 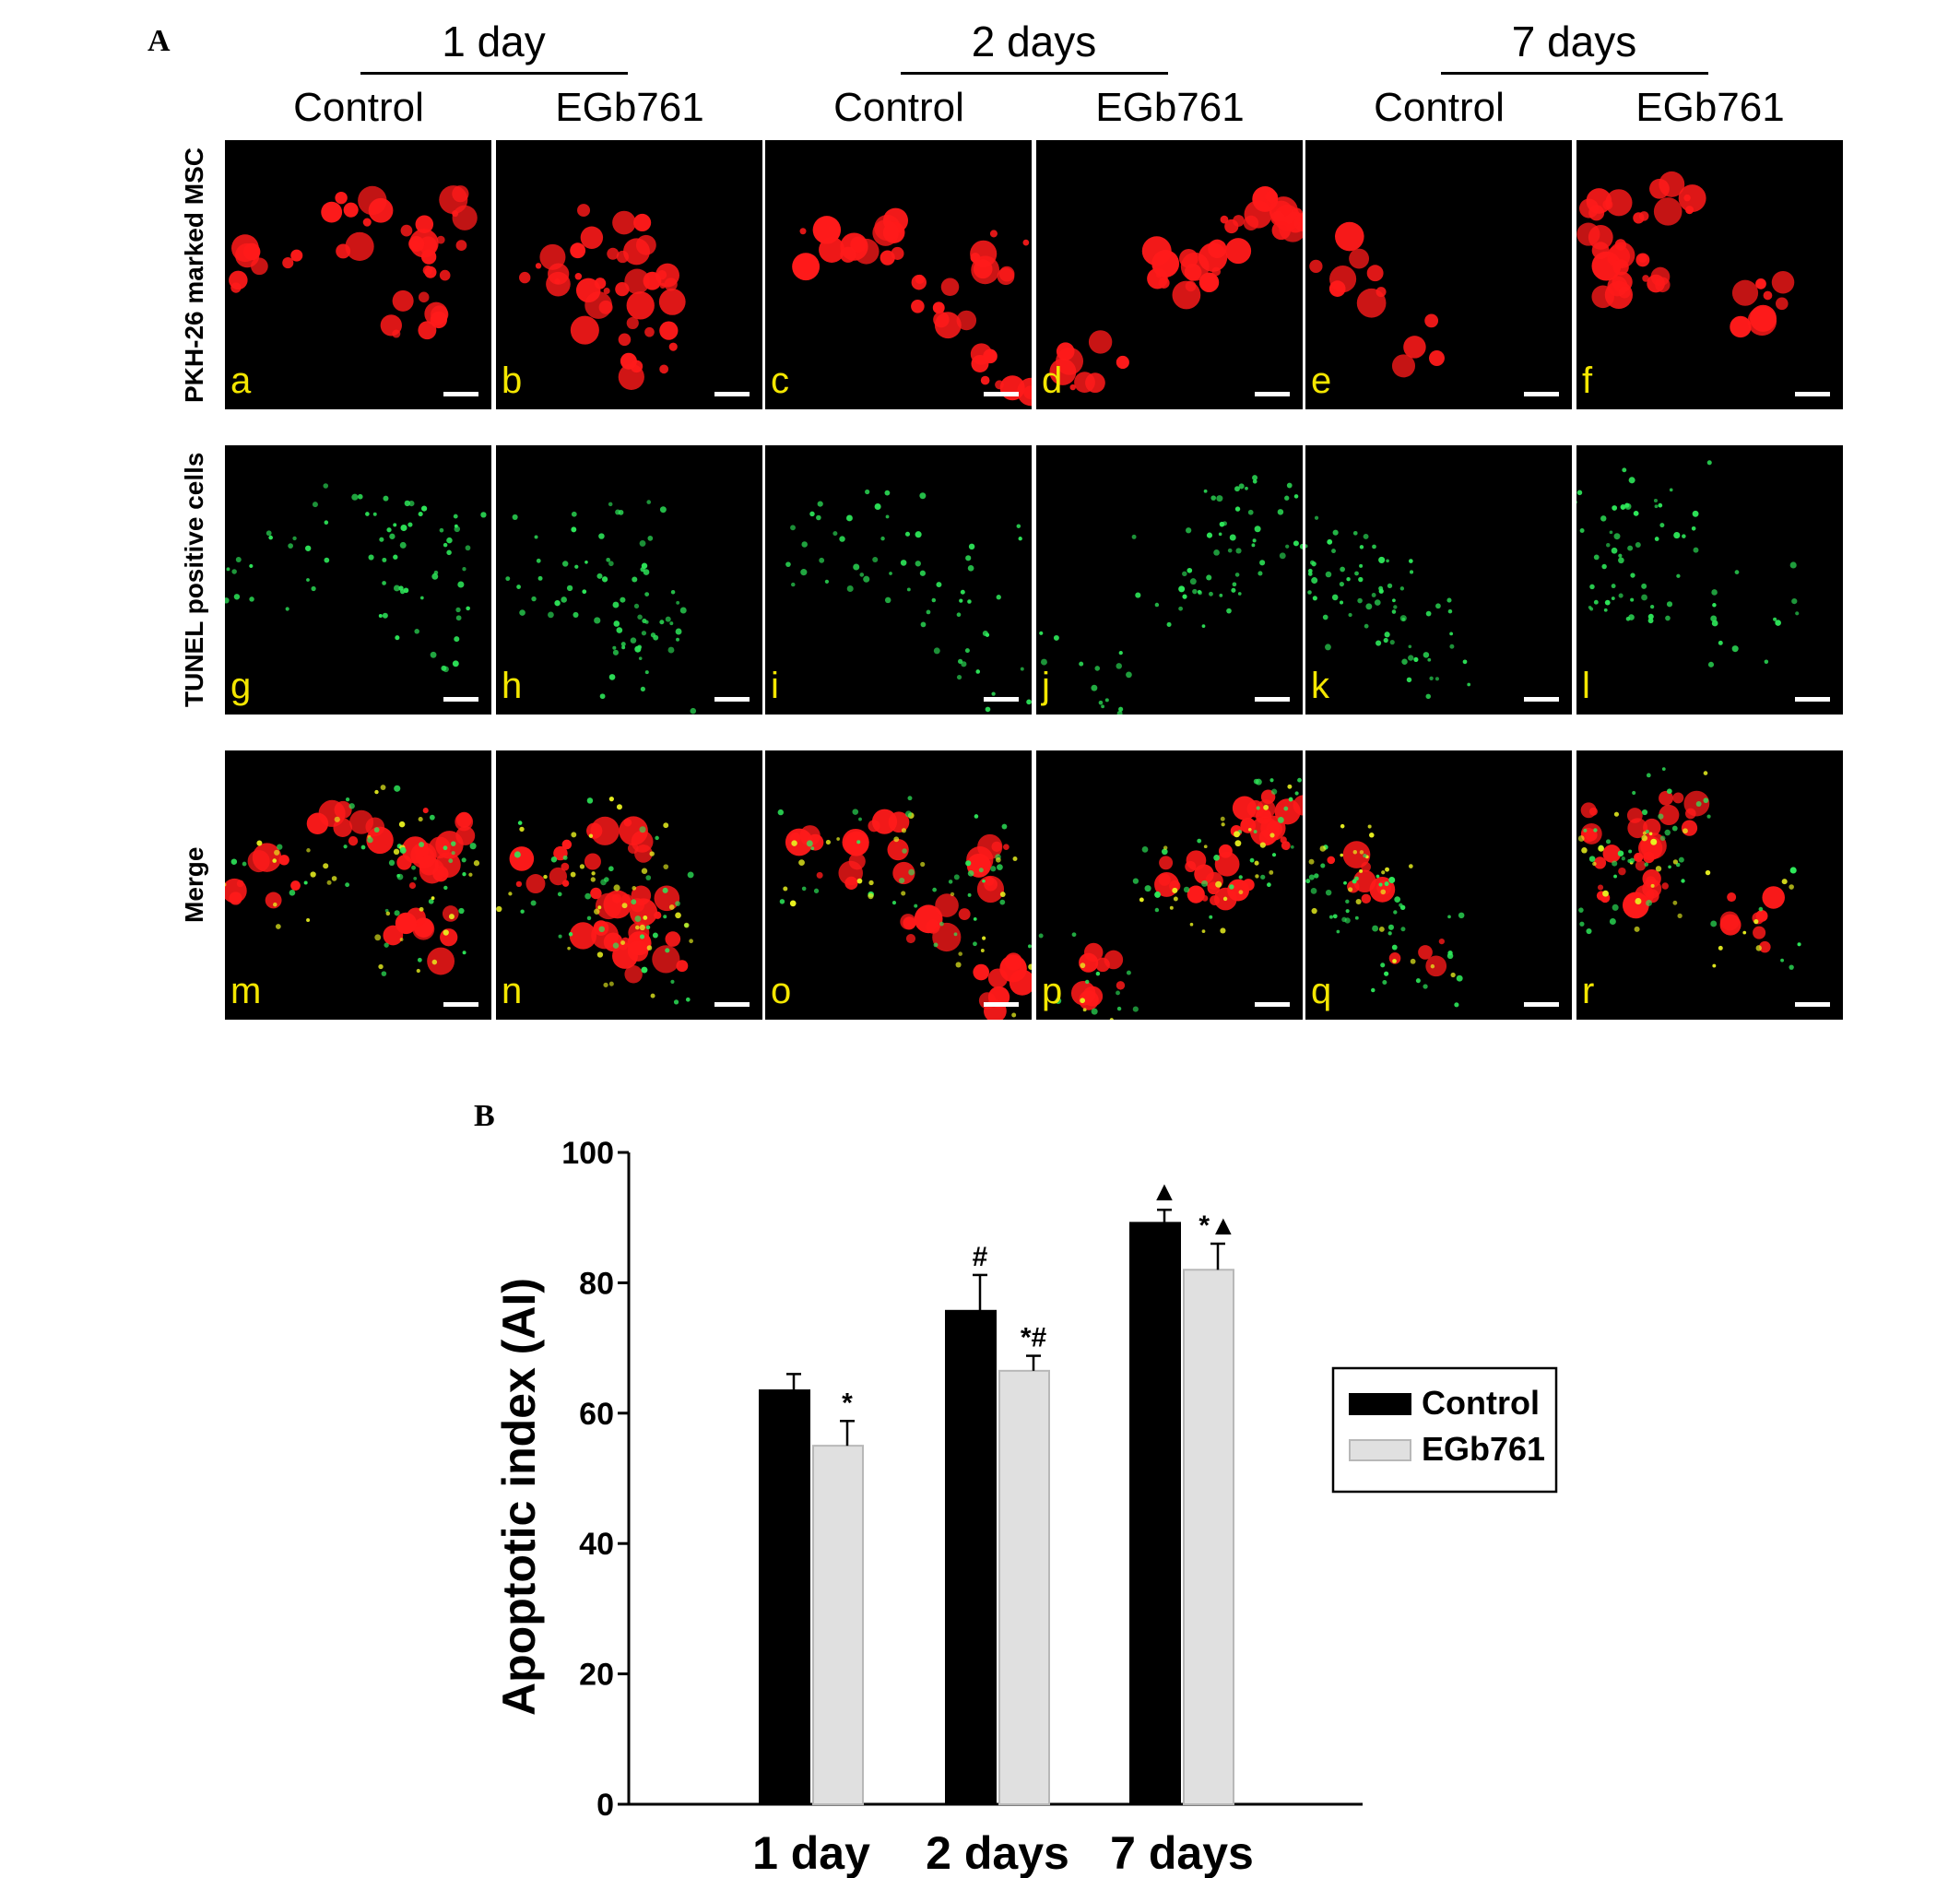 I want to click on tile-letter: f, so click(x=1587, y=380).